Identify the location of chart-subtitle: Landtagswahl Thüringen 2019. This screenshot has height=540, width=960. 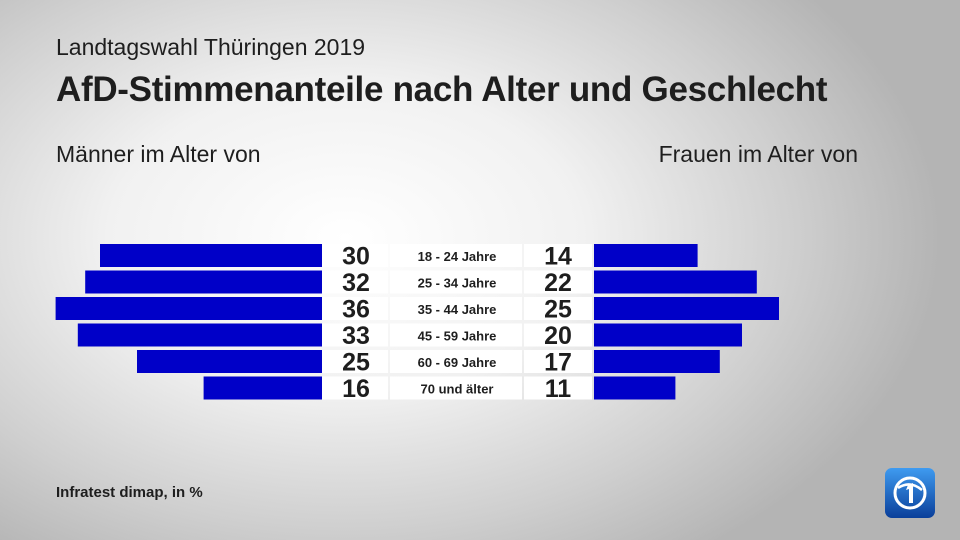
(211, 47).